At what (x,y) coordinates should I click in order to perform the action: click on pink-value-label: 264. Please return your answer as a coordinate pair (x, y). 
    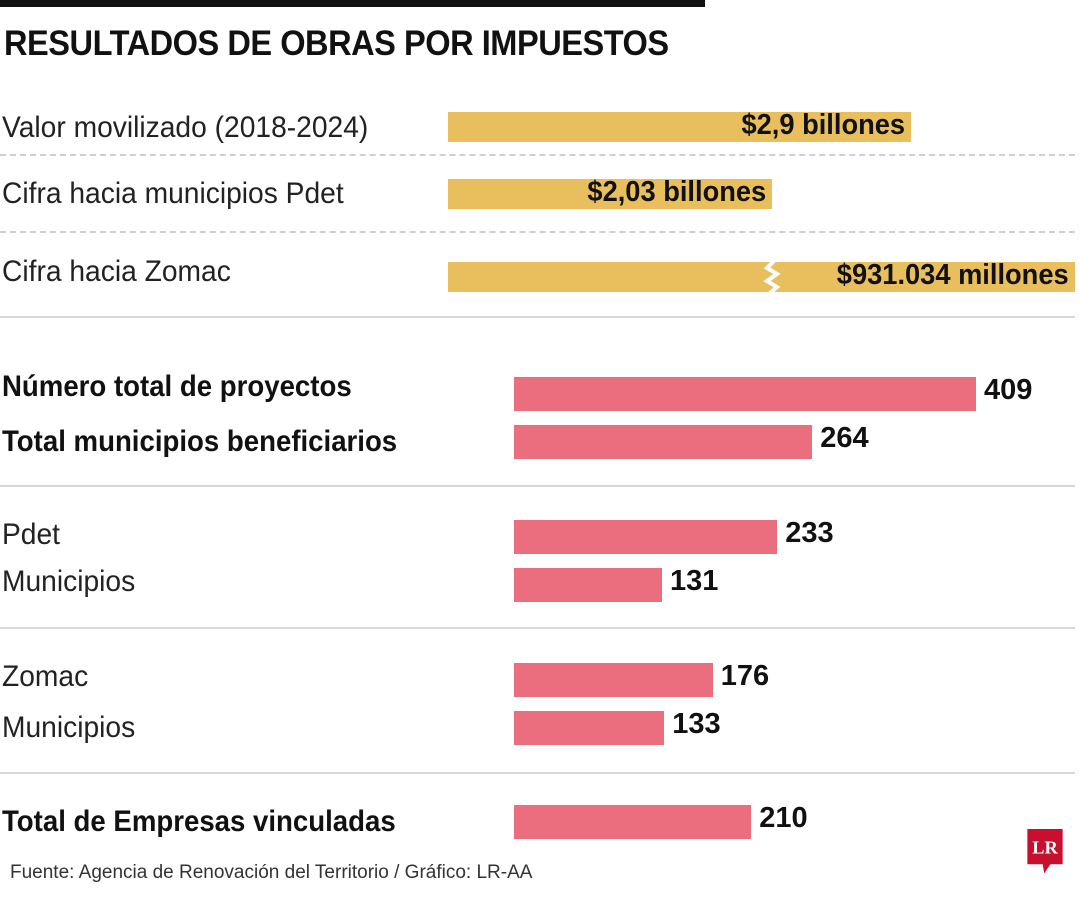
    Looking at the image, I should click on (844, 438).